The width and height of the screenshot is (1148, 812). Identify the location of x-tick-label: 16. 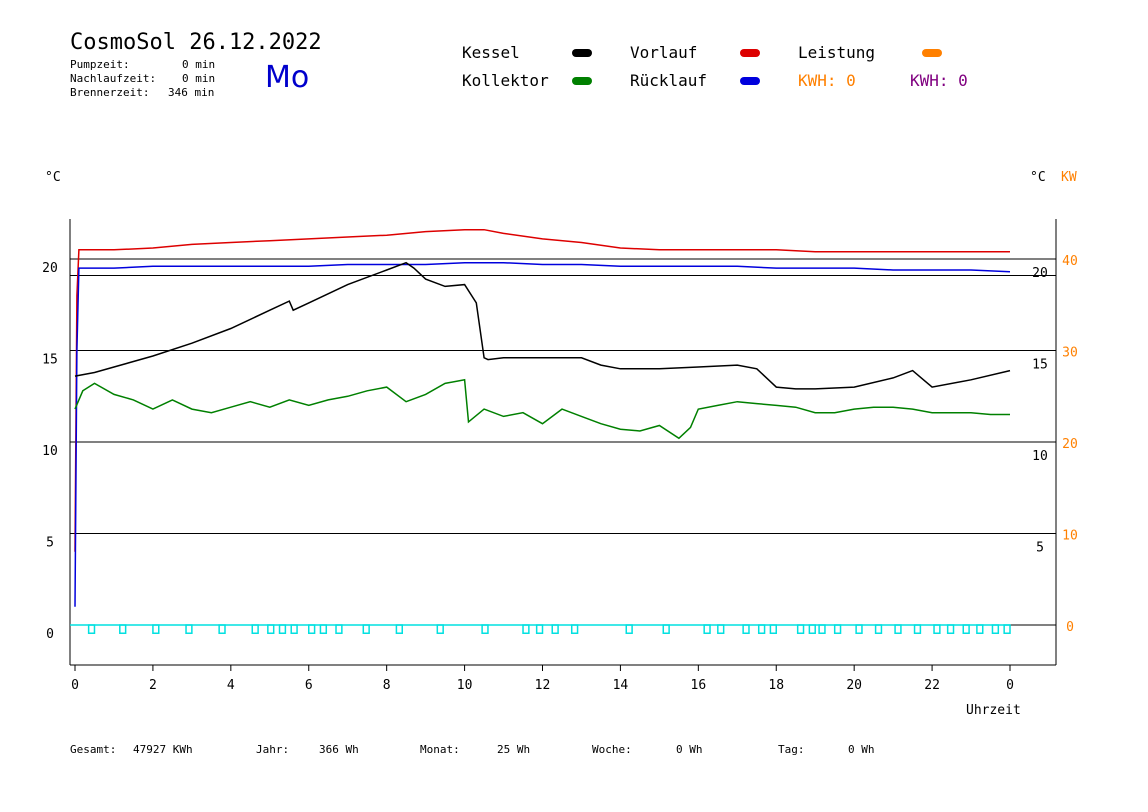
(699, 685).